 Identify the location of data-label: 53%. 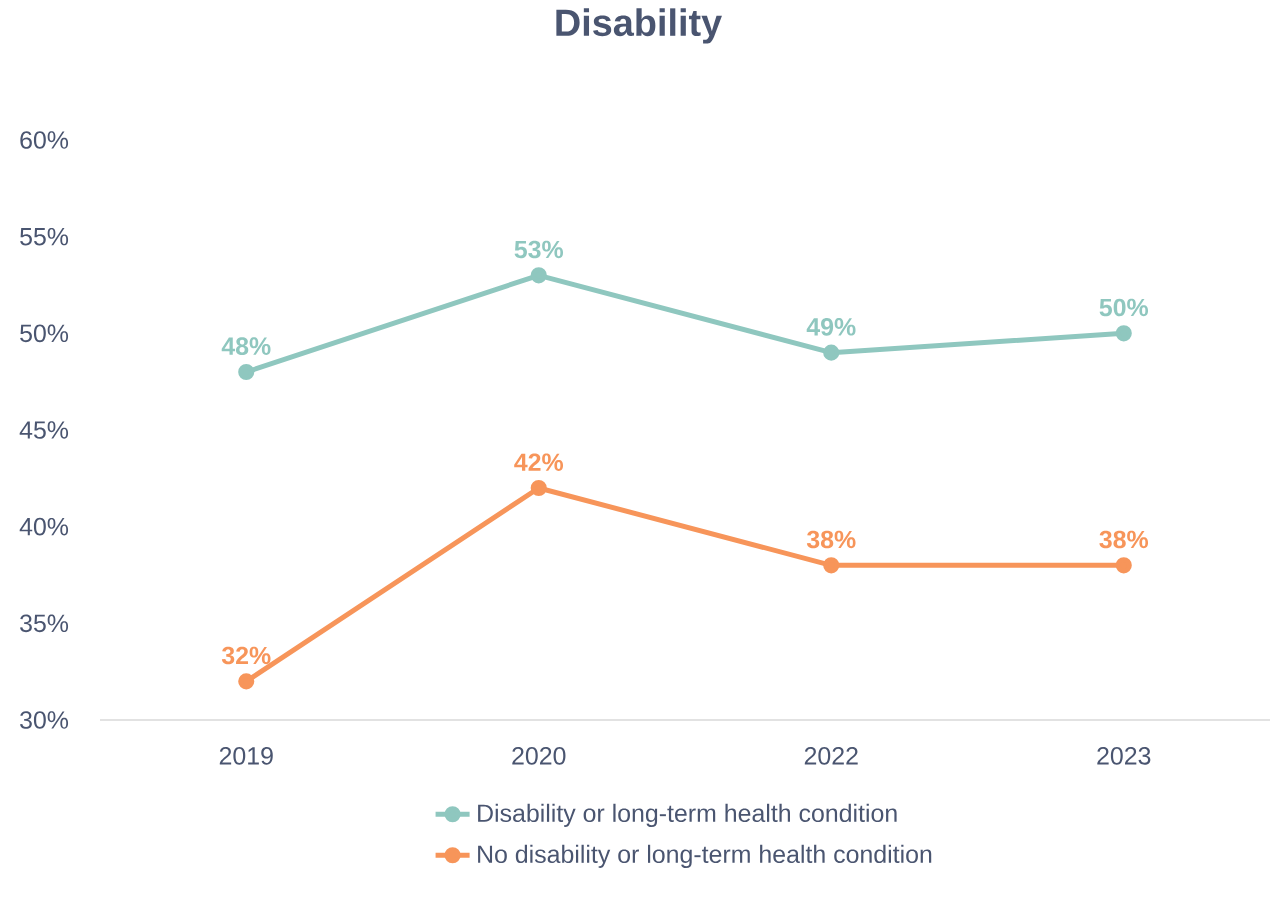
(539, 249).